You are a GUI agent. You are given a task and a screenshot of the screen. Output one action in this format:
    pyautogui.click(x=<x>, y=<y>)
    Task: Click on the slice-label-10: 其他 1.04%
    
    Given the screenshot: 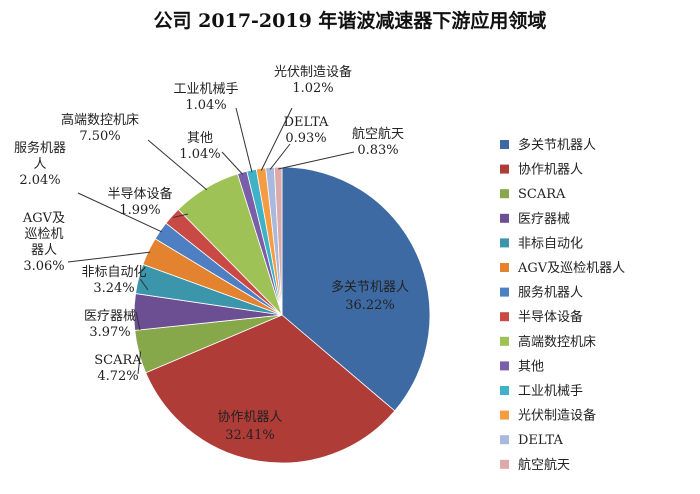 What is the action you would take?
    pyautogui.click(x=199, y=146)
    